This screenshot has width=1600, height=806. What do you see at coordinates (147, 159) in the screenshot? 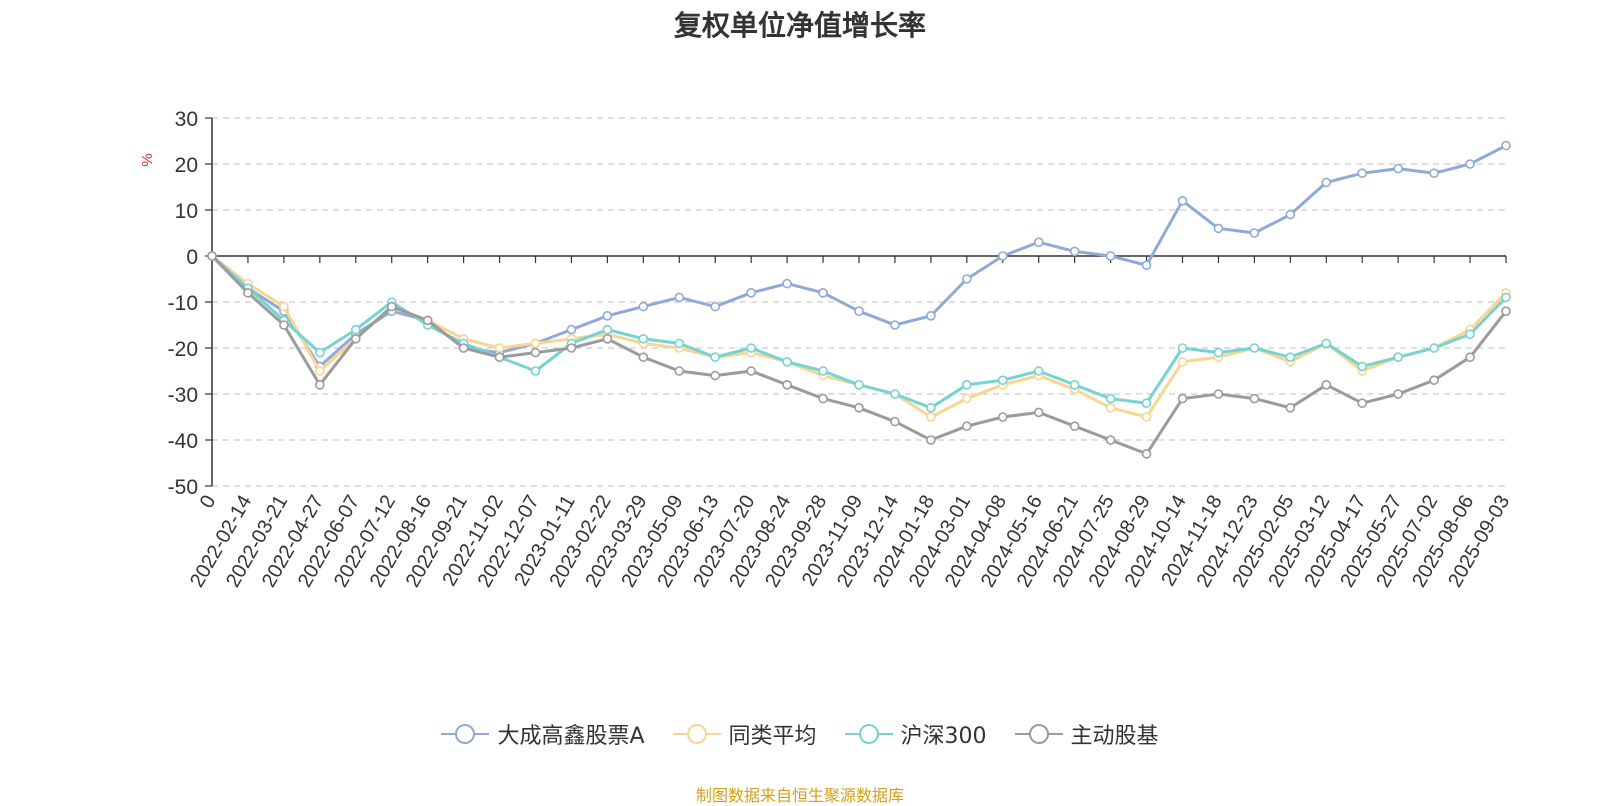
I see `y-axis-unit-label: %` at bounding box center [147, 159].